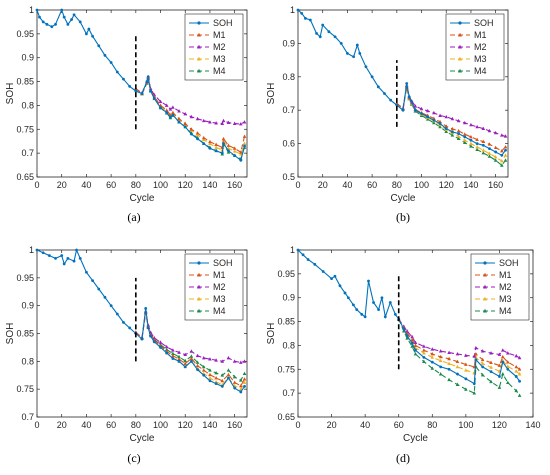  I want to click on y-tick-label: 0.9, so click(27, 306).